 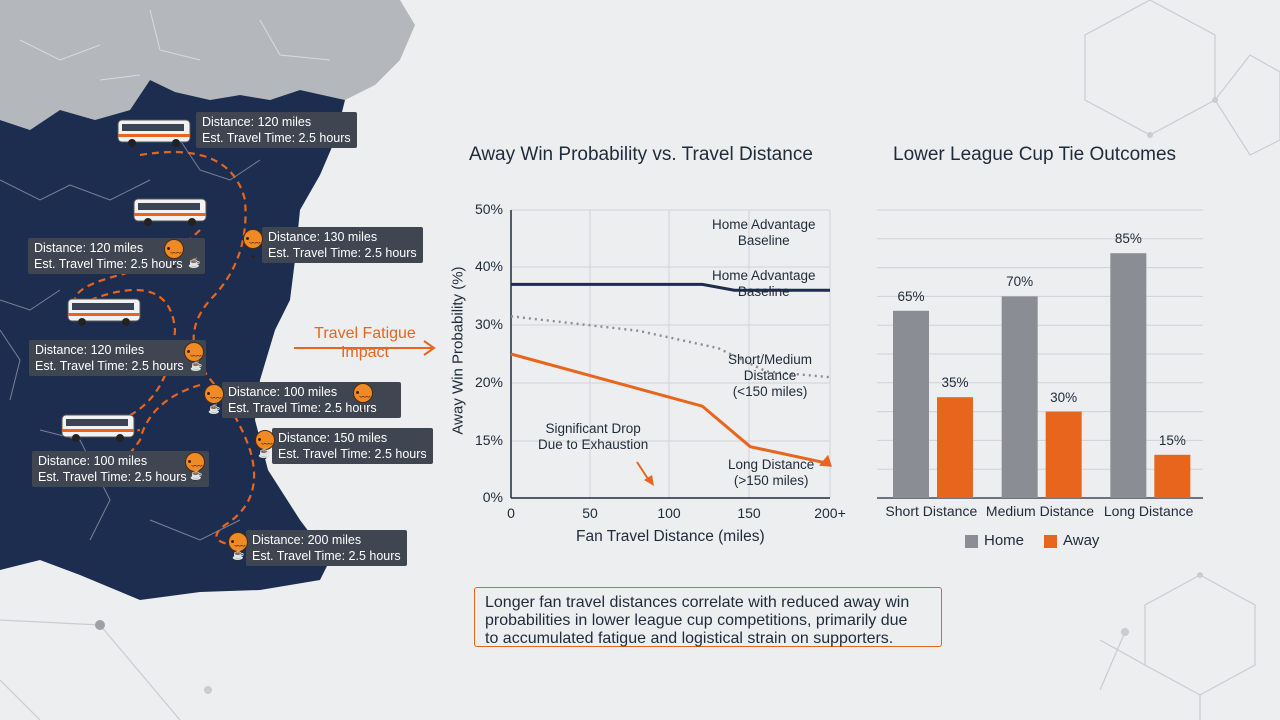 I want to click on line-chart-title: Away Win Probability vs. Travel Distance, so click(x=641, y=154).